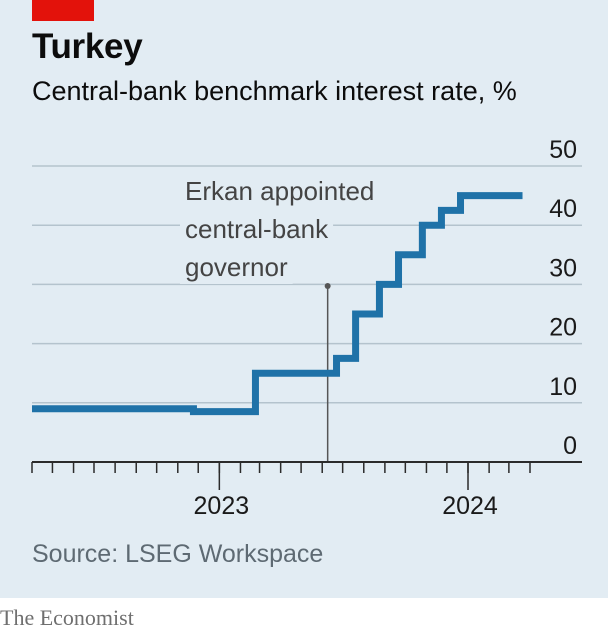 The image size is (608, 634). I want to click on y-tick-label-20: 20, so click(563, 328).